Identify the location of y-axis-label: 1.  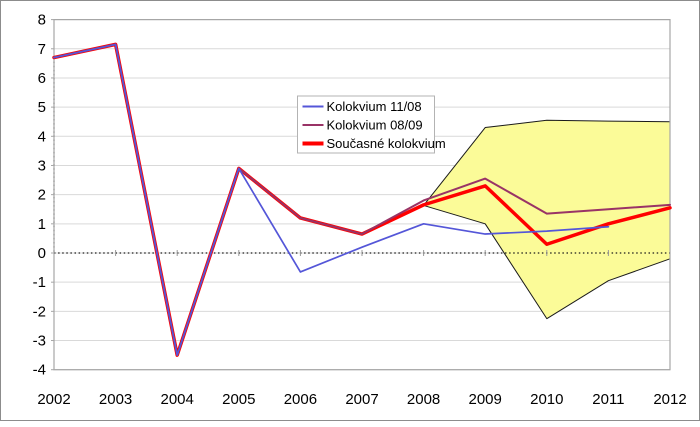
(42, 224).